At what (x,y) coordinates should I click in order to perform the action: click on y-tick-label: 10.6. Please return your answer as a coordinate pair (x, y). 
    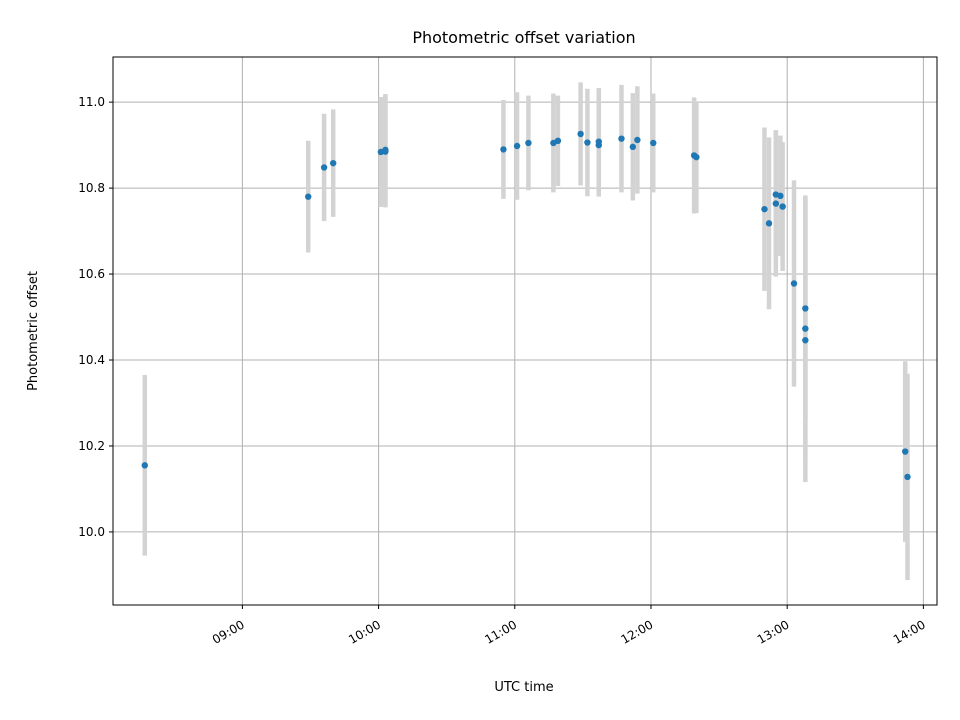
    Looking at the image, I should click on (91, 274).